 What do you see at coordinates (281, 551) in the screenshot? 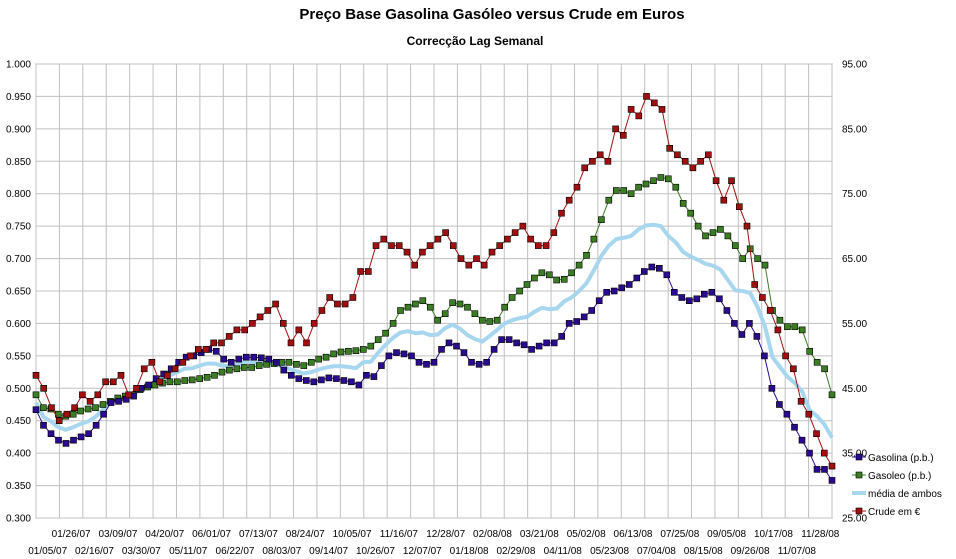
I see `x-tick-label: 08/03/07` at bounding box center [281, 551].